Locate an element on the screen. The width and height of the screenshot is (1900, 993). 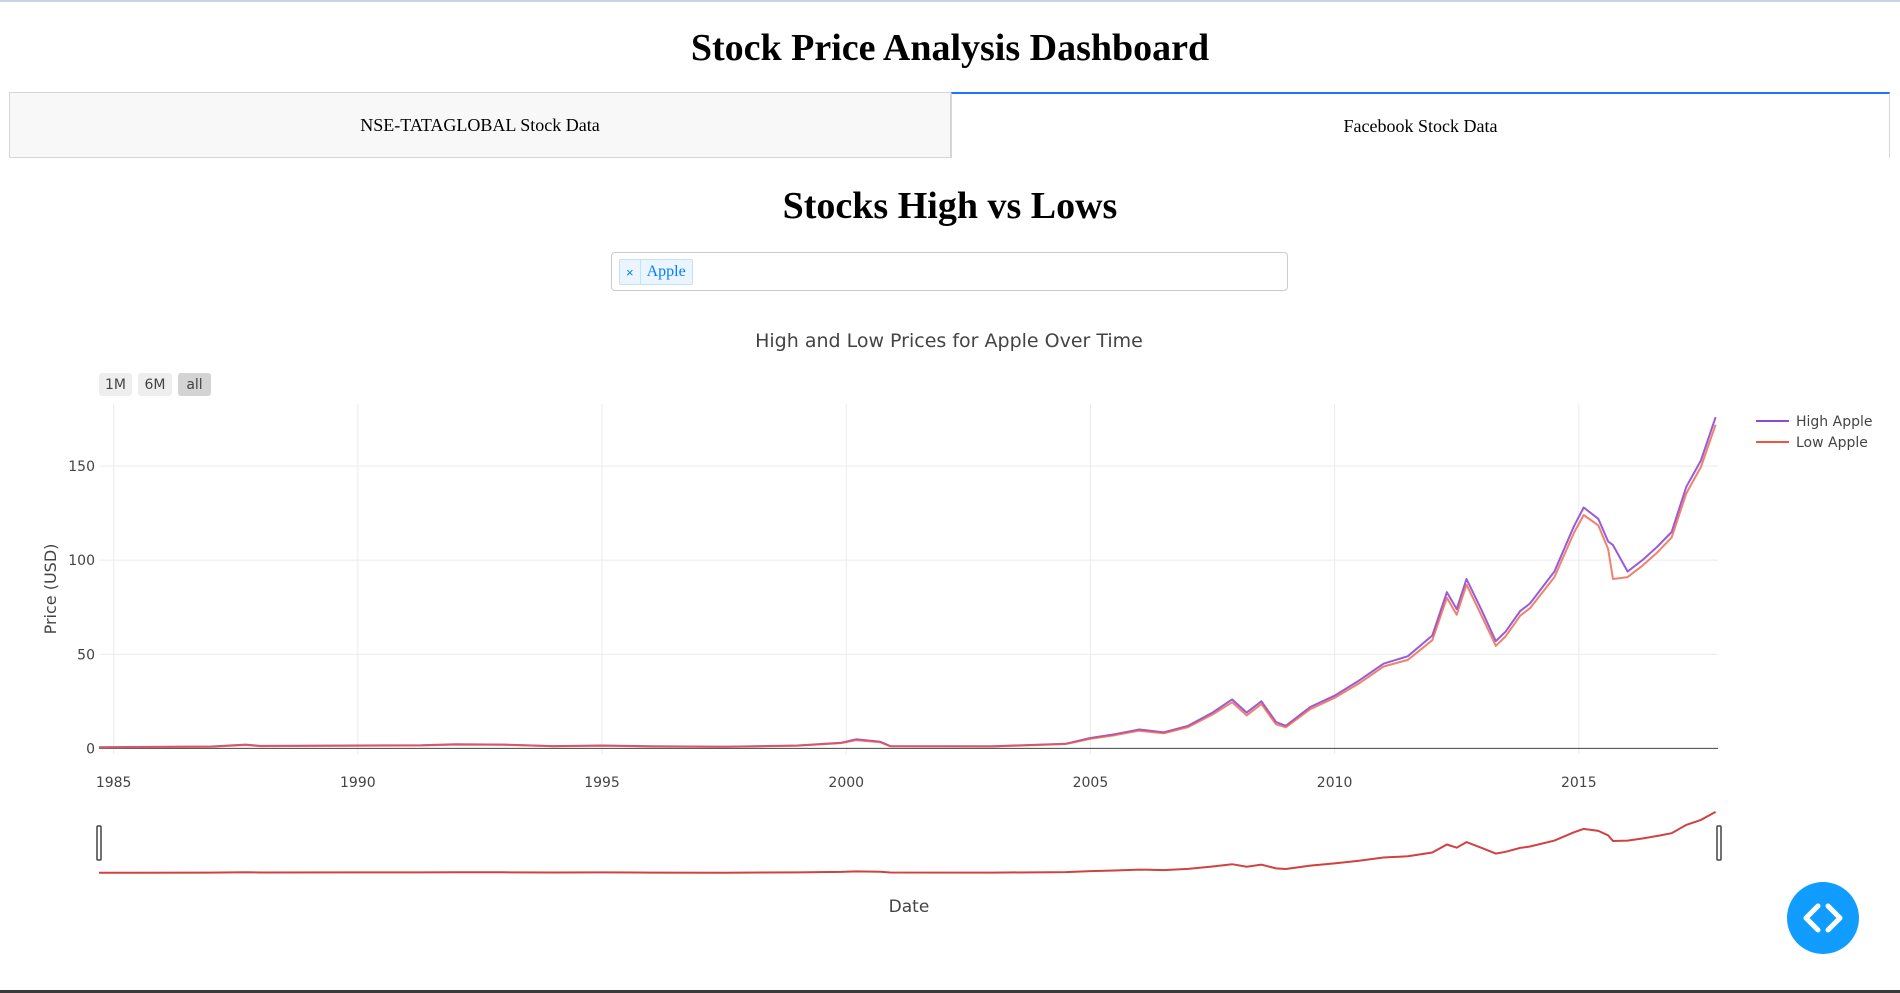
legend-label: Low Apple is located at coordinates (1832, 443).